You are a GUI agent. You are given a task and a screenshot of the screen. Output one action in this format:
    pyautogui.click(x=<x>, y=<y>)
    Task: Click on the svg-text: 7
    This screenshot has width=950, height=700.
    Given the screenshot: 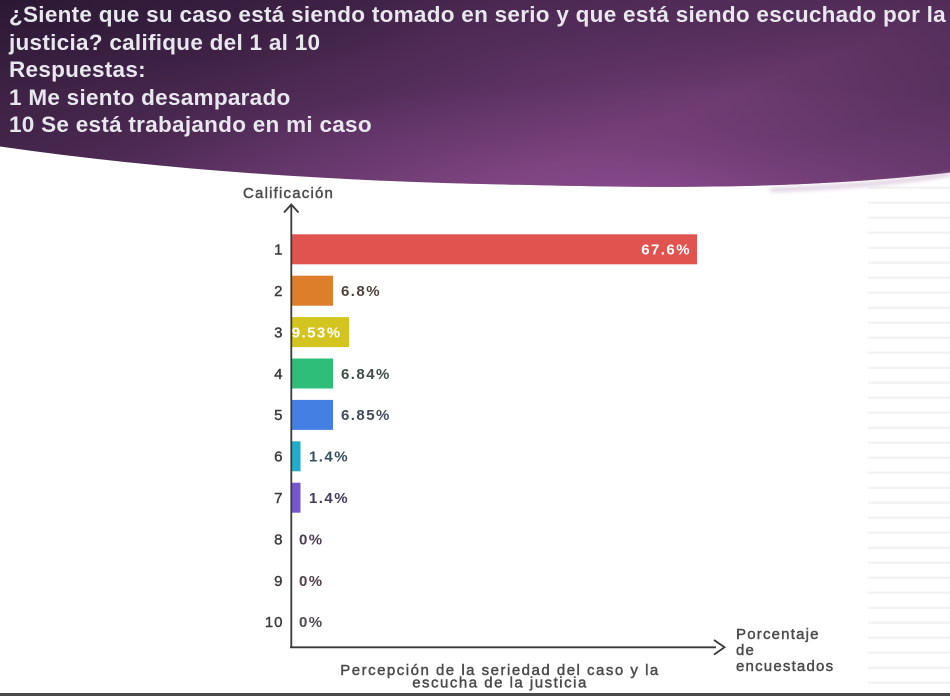 What is the action you would take?
    pyautogui.click(x=278, y=498)
    